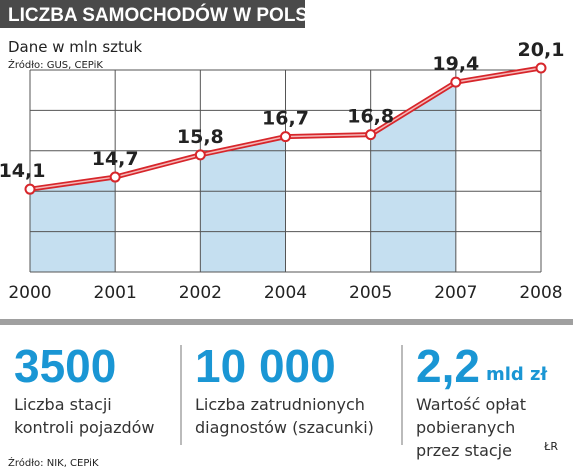 This screenshot has width=573, height=474. I want to click on stat-label: Wartość opłat, so click(471, 404).